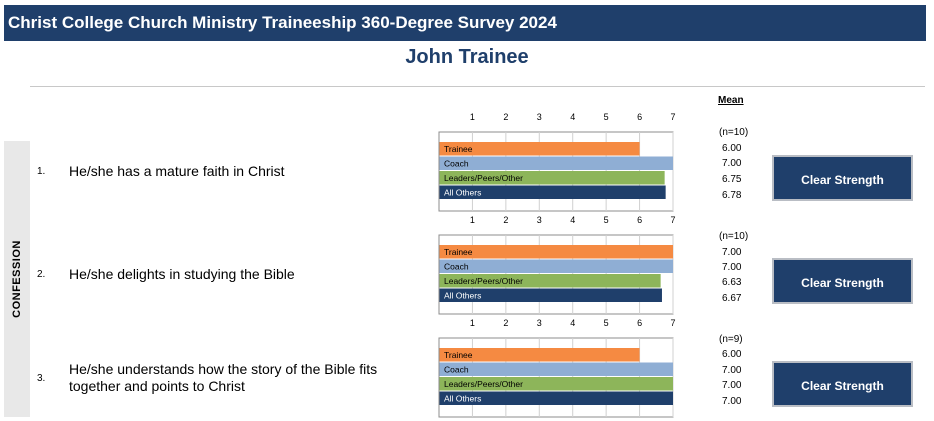 The height and width of the screenshot is (421, 934). Describe the element at coordinates (732, 298) in the screenshot. I see `mean-all-others: 6.67` at that location.